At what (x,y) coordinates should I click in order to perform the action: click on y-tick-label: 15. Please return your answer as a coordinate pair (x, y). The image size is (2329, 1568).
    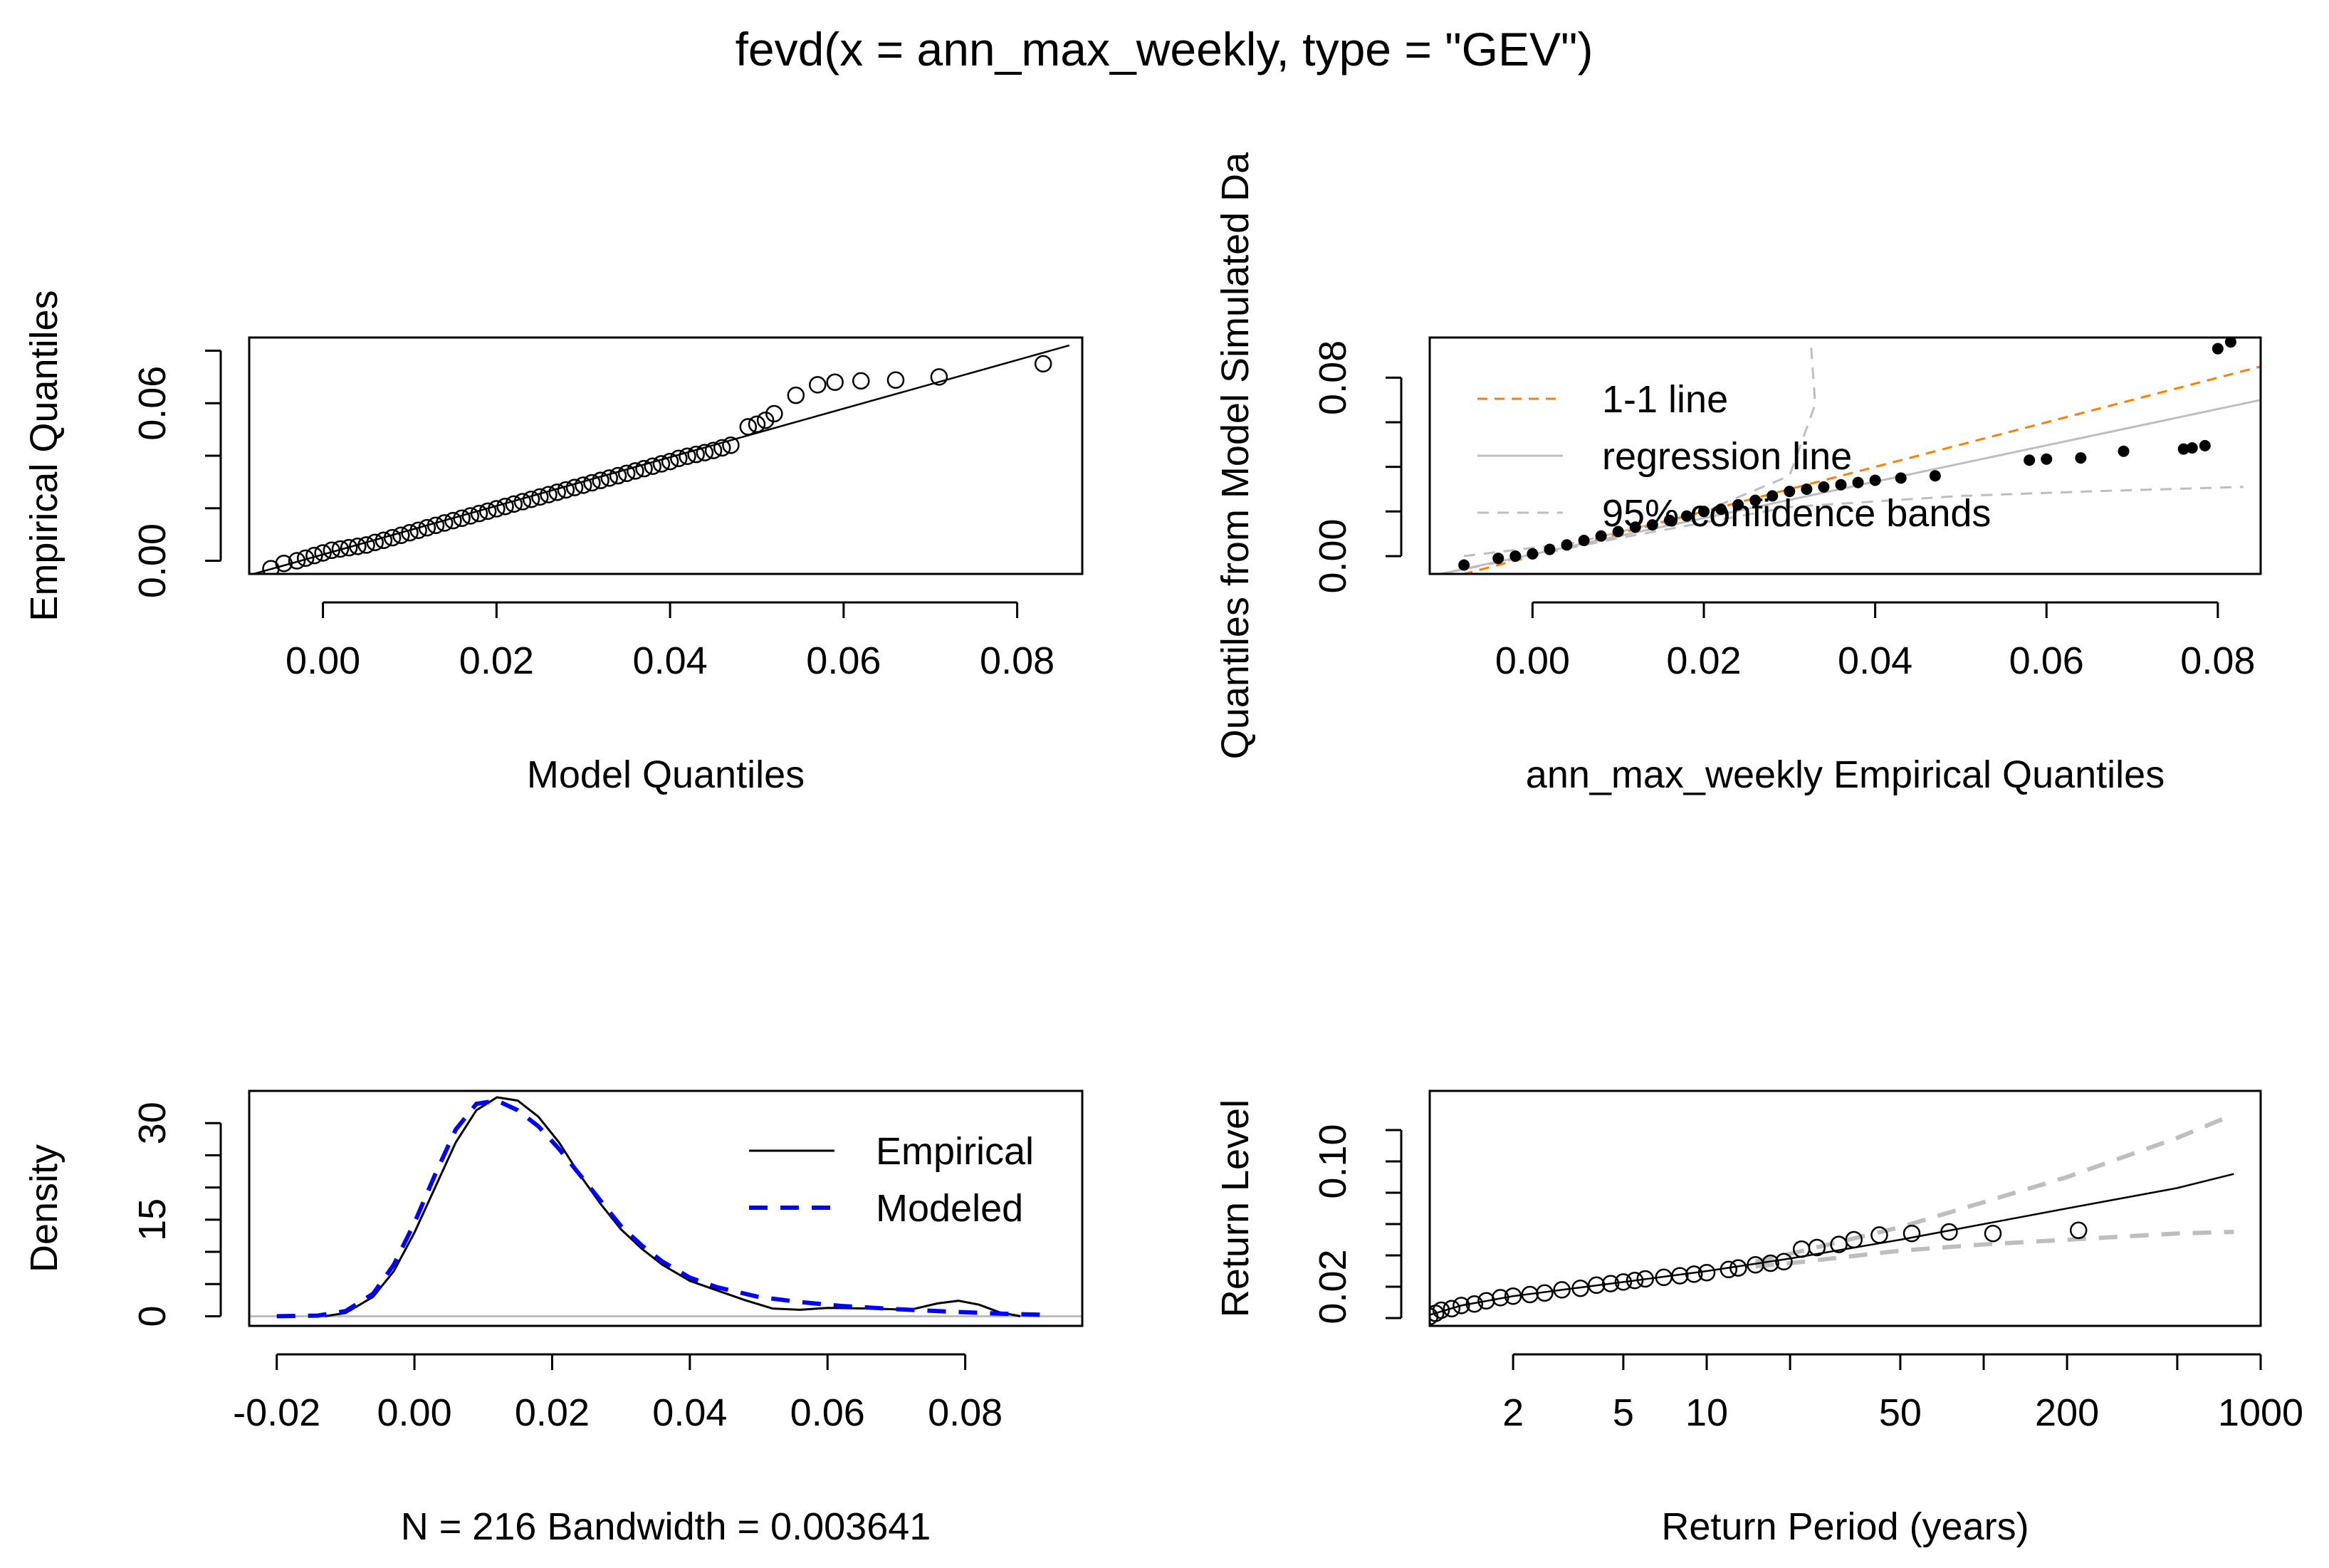
    Looking at the image, I should click on (152, 1219).